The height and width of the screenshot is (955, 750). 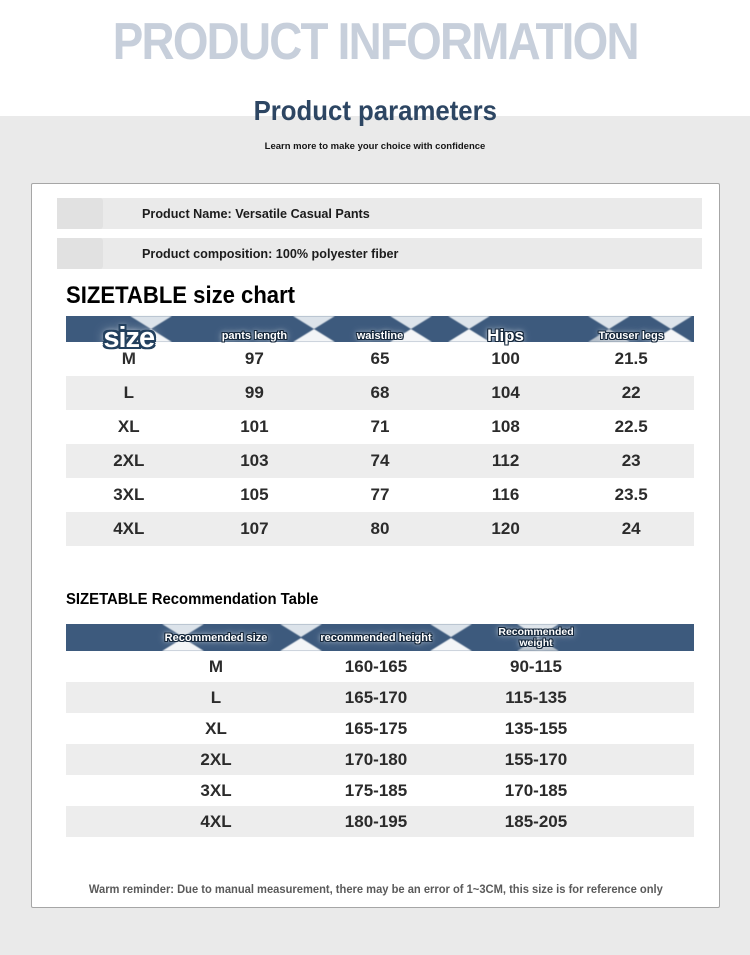 I want to click on col-waistline-label: waistline, so click(x=380, y=335).